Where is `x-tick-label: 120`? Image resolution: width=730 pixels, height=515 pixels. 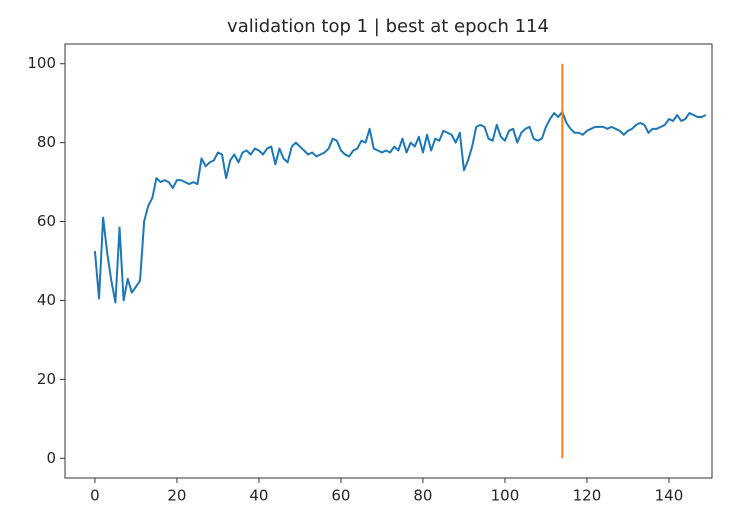 x-tick-label: 120 is located at coordinates (587, 496).